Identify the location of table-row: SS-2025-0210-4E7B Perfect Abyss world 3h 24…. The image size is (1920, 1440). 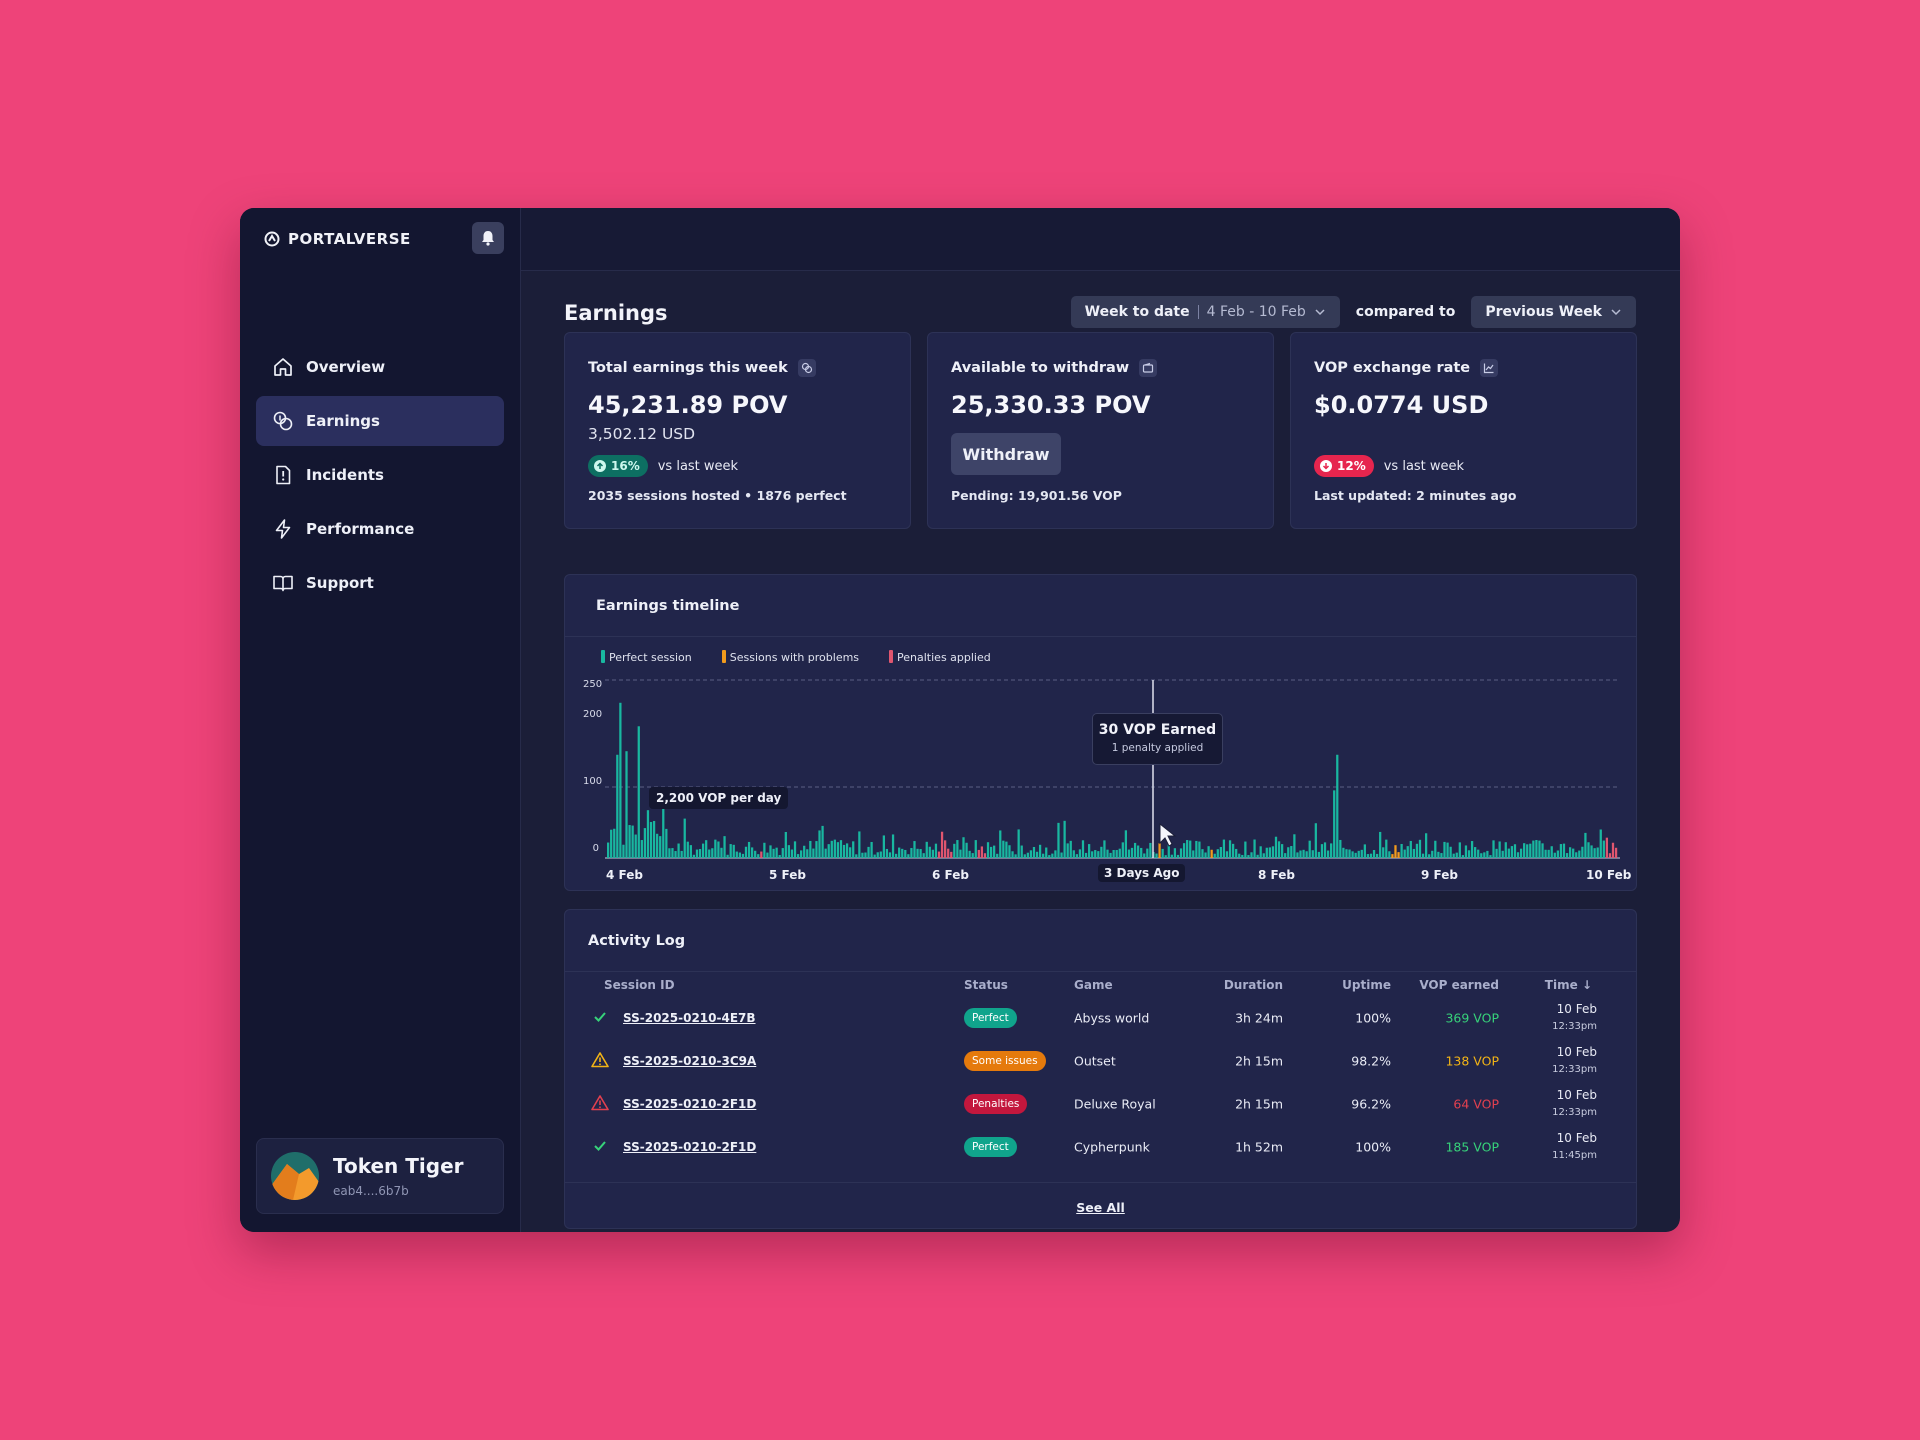
(1100, 1018).